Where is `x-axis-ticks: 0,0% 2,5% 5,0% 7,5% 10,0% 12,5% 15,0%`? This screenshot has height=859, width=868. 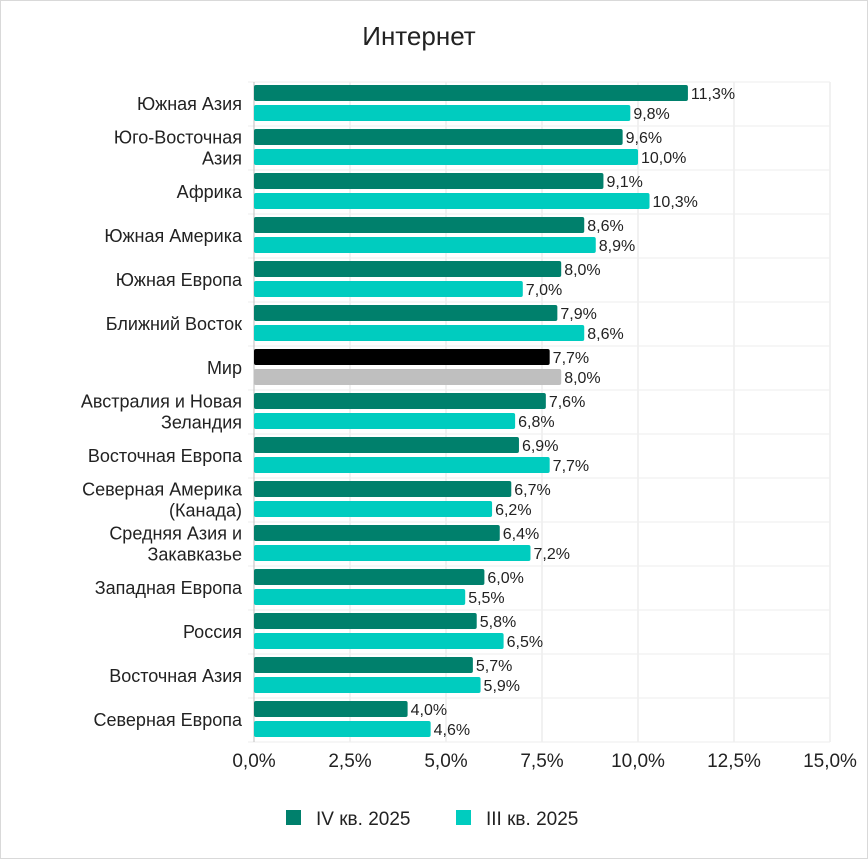 x-axis-ticks: 0,0% 2,5% 5,0% 7,5% 10,0% 12,5% 15,0% is located at coordinates (544, 761).